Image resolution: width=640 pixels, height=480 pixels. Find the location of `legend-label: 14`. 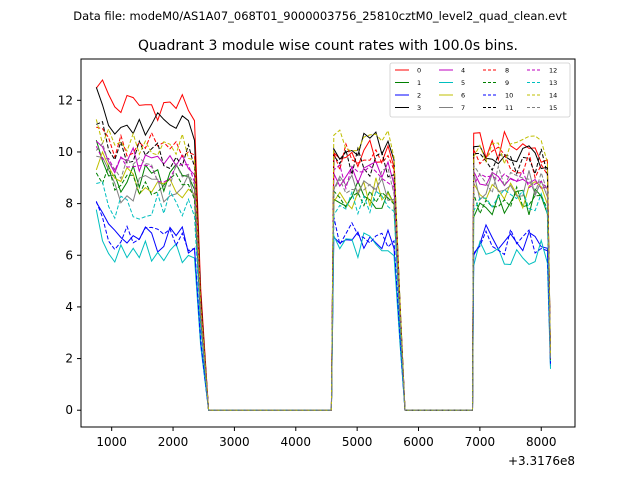

legend-label: 14 is located at coordinates (553, 96).